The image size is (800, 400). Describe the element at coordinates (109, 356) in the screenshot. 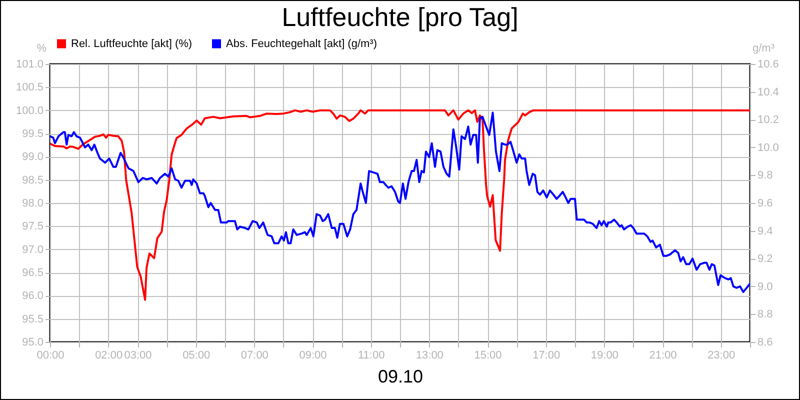

I see `x-tick-label: 02:00` at that location.